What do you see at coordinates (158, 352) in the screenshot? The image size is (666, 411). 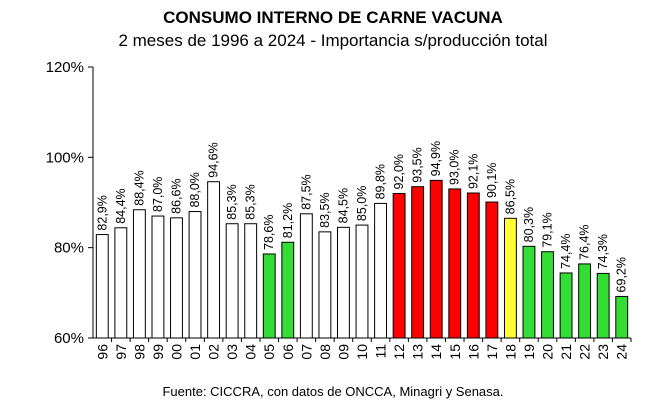 I see `x-tick-label: 99` at bounding box center [158, 352].